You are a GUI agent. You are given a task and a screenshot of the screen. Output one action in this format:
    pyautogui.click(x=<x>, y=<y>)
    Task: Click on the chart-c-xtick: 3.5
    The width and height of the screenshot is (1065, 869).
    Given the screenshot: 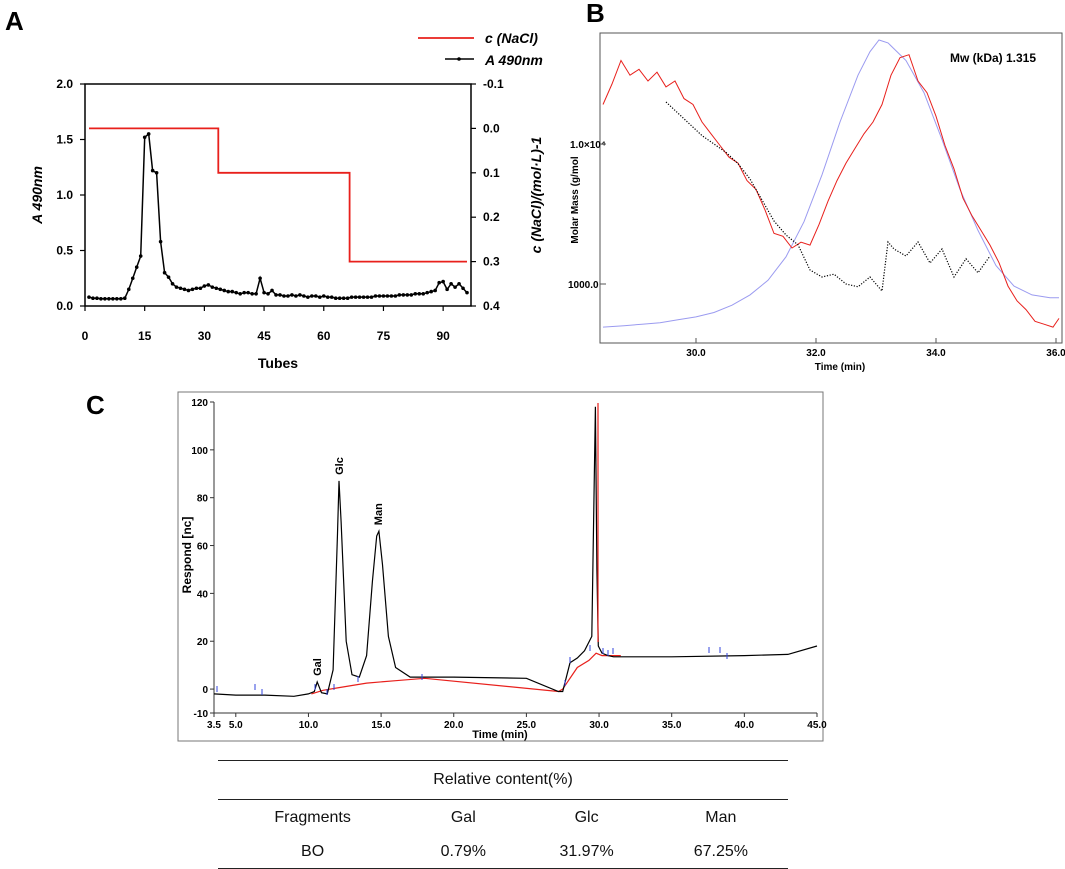 What is the action you would take?
    pyautogui.click(x=214, y=725)
    